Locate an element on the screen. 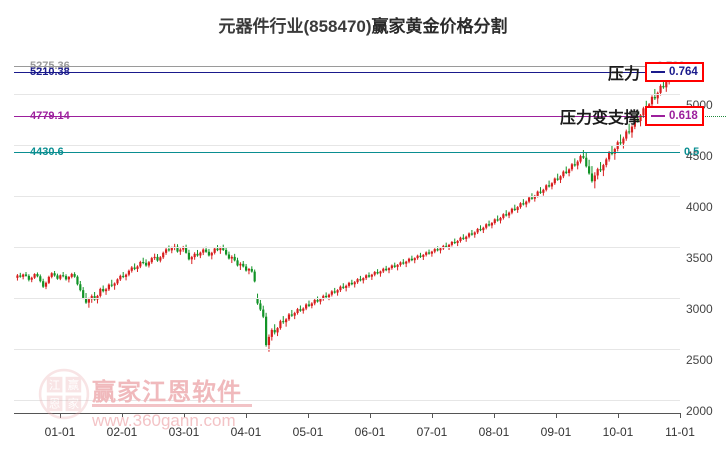 The image size is (726, 450). fib-line-0.618 is located at coordinates (347, 117).